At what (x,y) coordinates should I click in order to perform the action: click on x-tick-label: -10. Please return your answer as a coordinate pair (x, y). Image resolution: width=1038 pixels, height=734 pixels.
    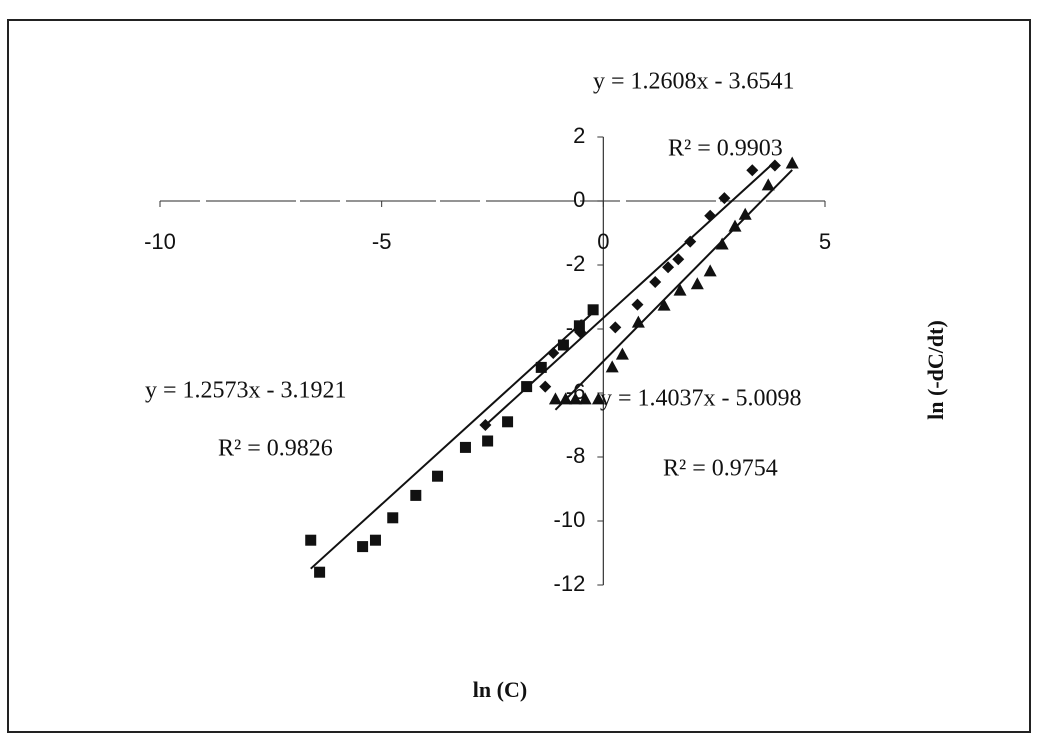
    Looking at the image, I should click on (160, 241).